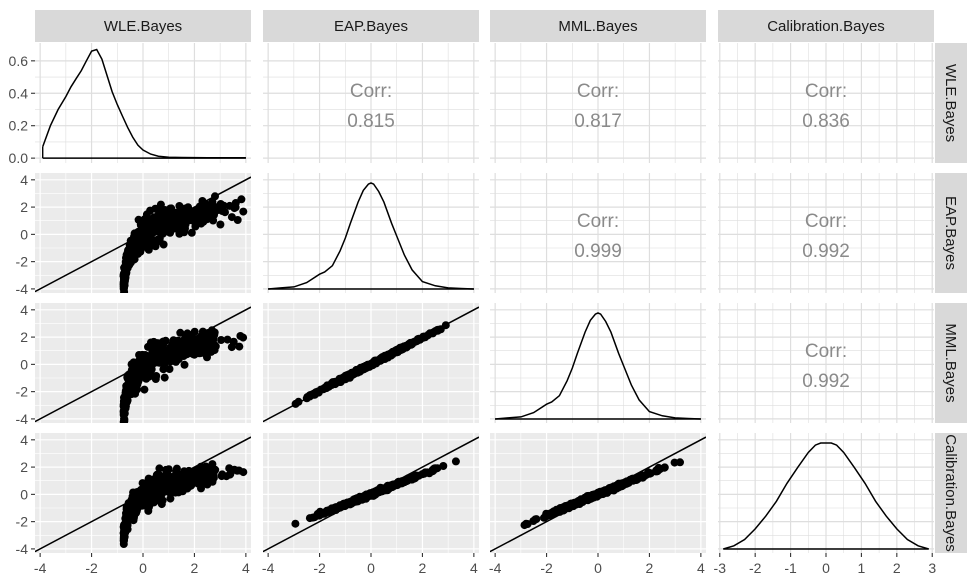 Image resolution: width=974 pixels, height=585 pixels. I want to click on panel-1-3: Corr: 0.992, so click(826, 233).